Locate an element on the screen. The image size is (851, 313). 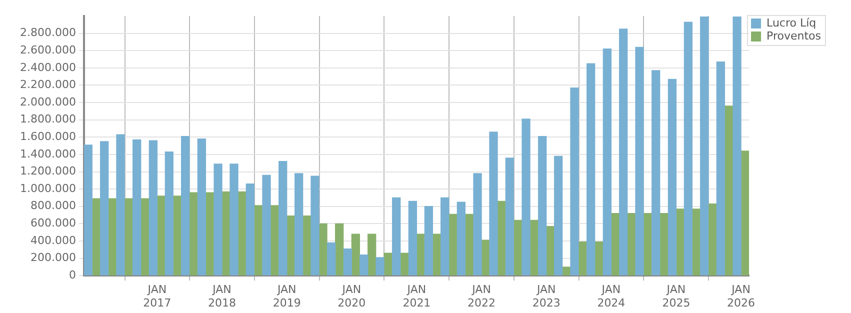
x-tick-label: JAN 2025 is located at coordinates (676, 296).